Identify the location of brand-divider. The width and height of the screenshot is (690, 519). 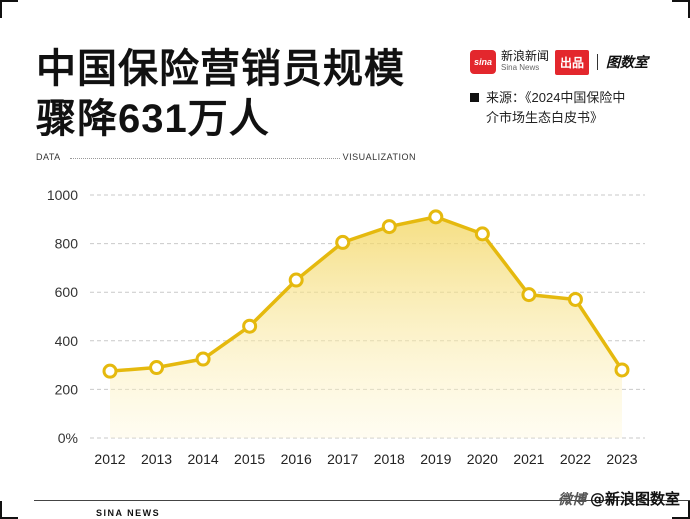
(598, 62).